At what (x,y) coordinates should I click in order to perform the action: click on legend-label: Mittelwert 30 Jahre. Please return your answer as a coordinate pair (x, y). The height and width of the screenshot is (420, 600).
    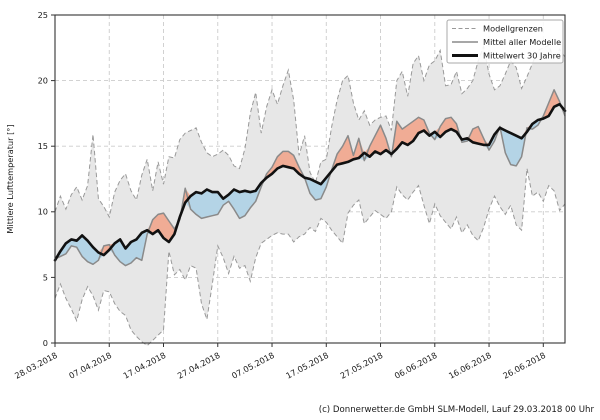
    Looking at the image, I should click on (522, 55).